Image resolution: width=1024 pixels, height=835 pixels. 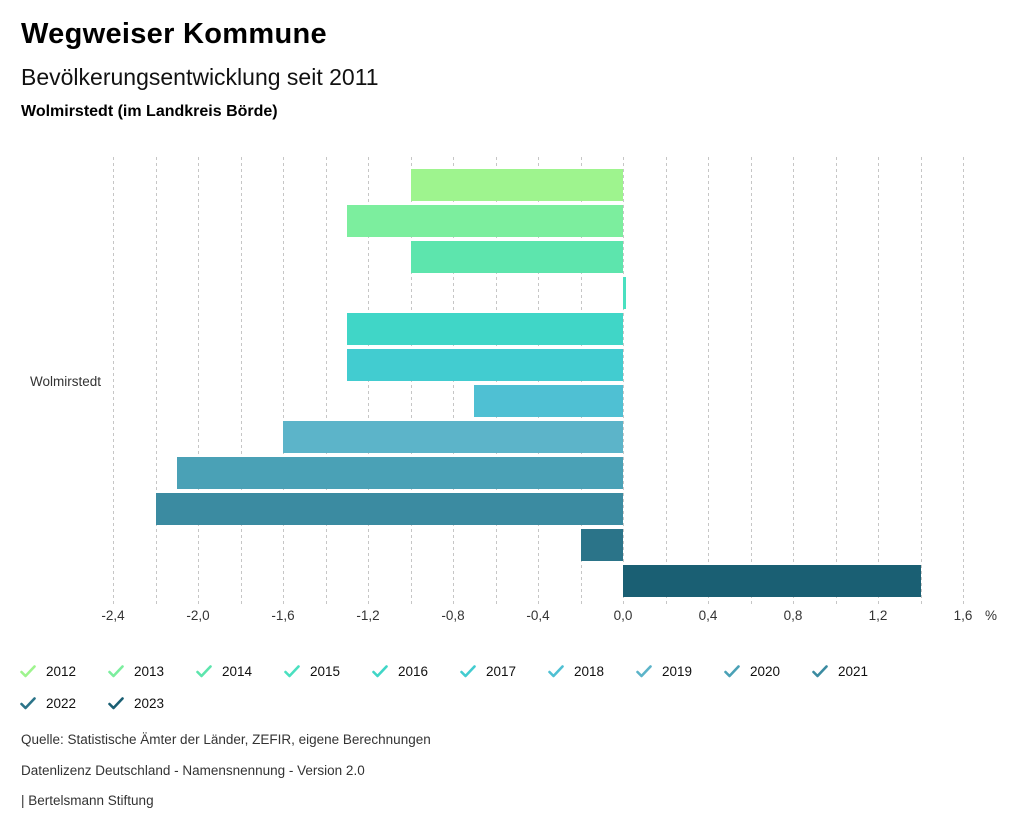 I want to click on category-label: Wolmirstedt, so click(x=66, y=381).